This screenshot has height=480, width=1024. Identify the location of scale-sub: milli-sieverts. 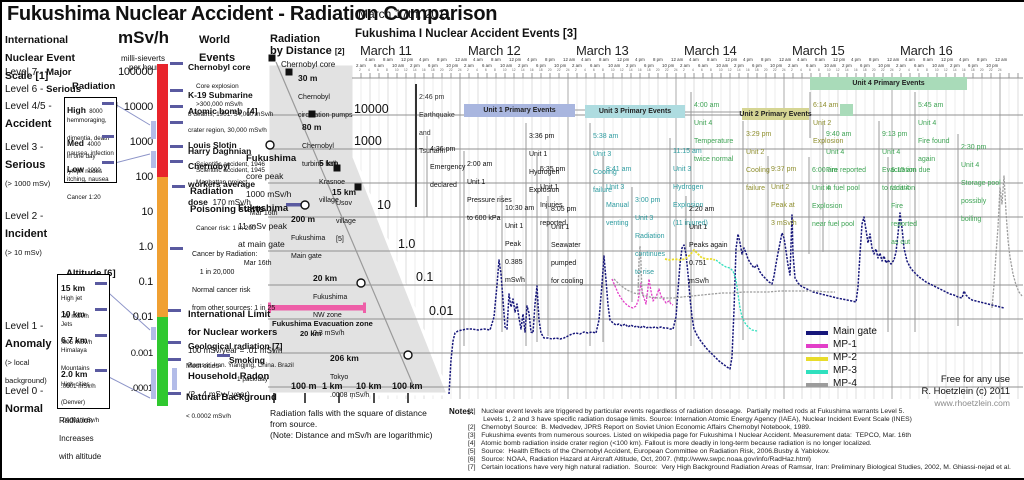
(143, 58).